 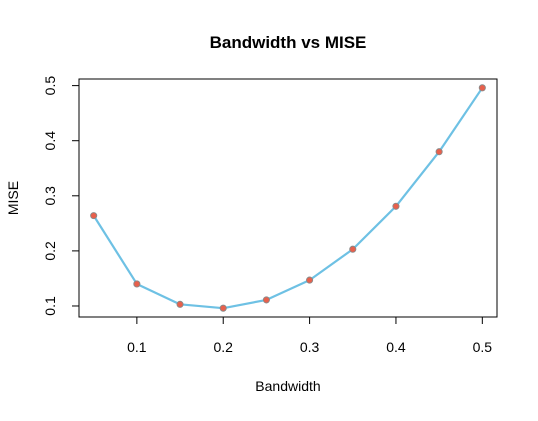 What do you see at coordinates (223, 347) in the screenshot?
I see `x-tick-label: 0.2` at bounding box center [223, 347].